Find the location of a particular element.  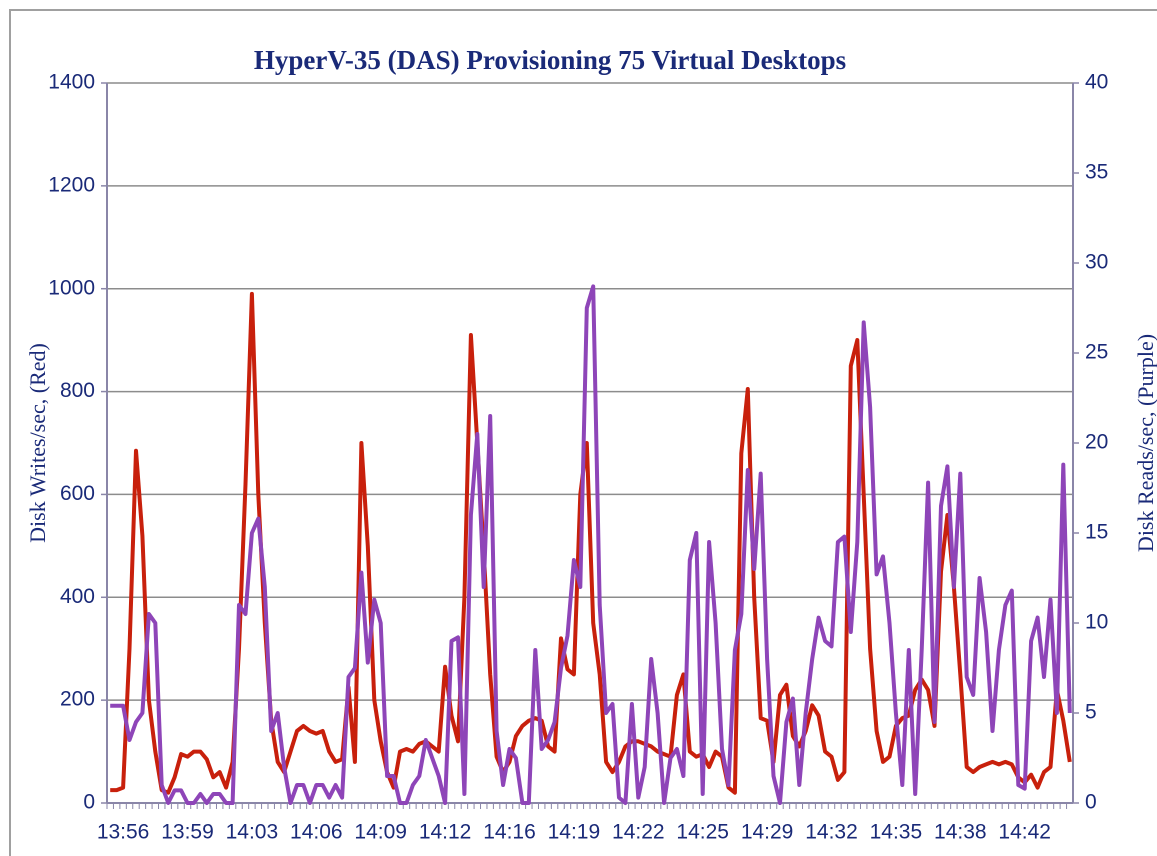

x-tick-label: 14:35 is located at coordinates (896, 832).